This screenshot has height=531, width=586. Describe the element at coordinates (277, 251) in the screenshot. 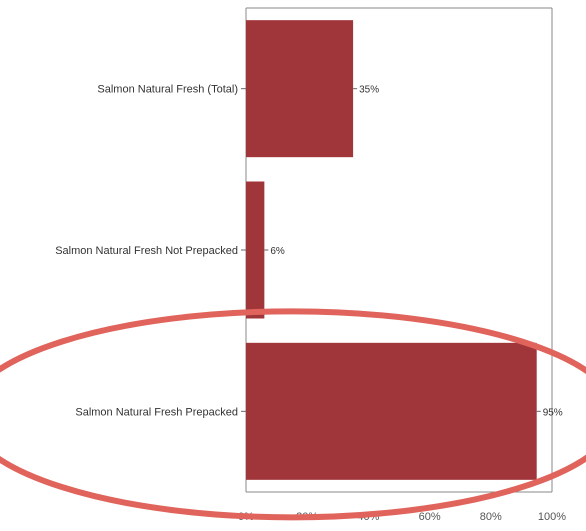

I see `value-label: 6%` at that location.